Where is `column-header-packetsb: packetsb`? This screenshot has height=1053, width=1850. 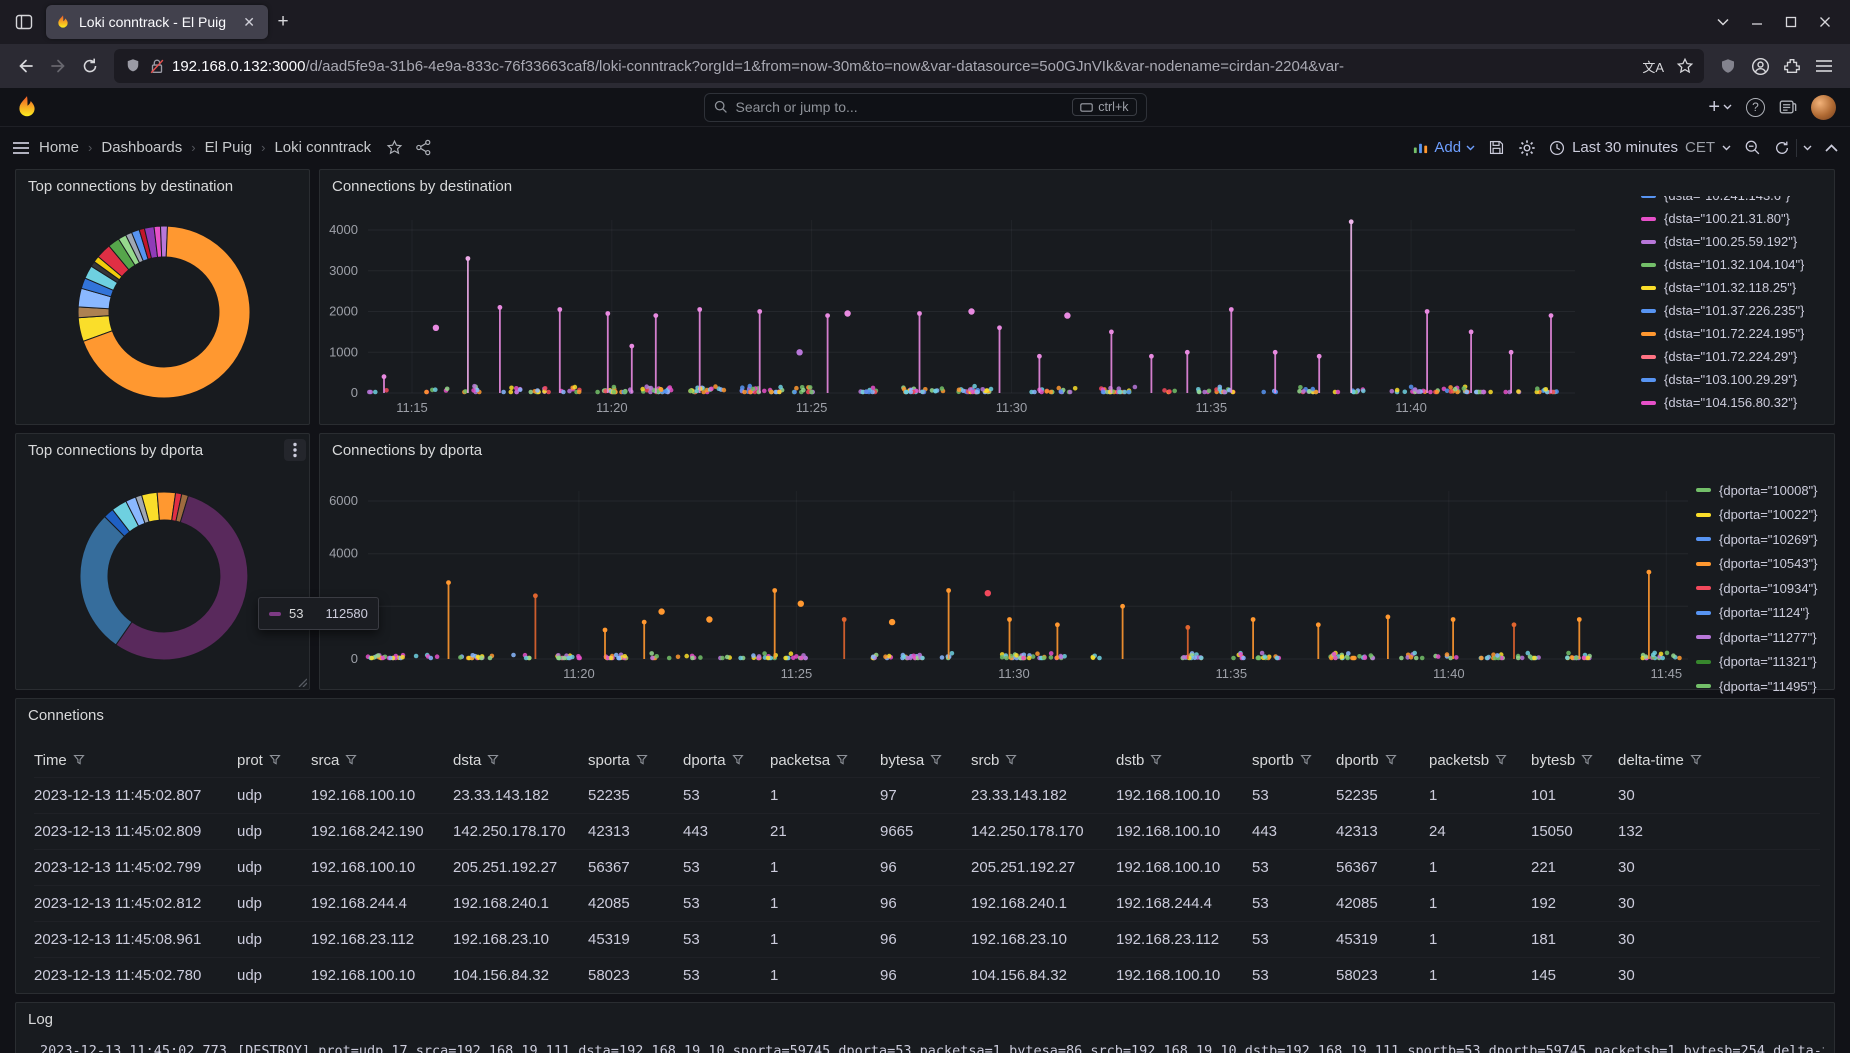 column-header-packetsb: packetsb is located at coordinates (1480, 760).